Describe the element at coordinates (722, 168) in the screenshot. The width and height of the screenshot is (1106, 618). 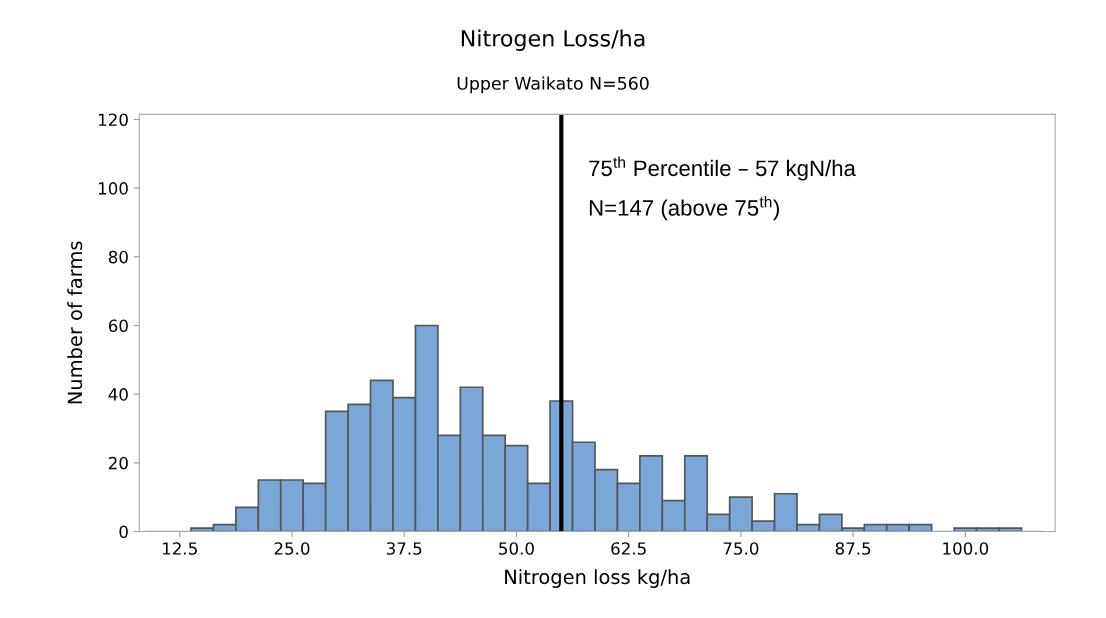
I see `annotation: 75$^{th}$ Percentile – 57 kgN/ha` at that location.